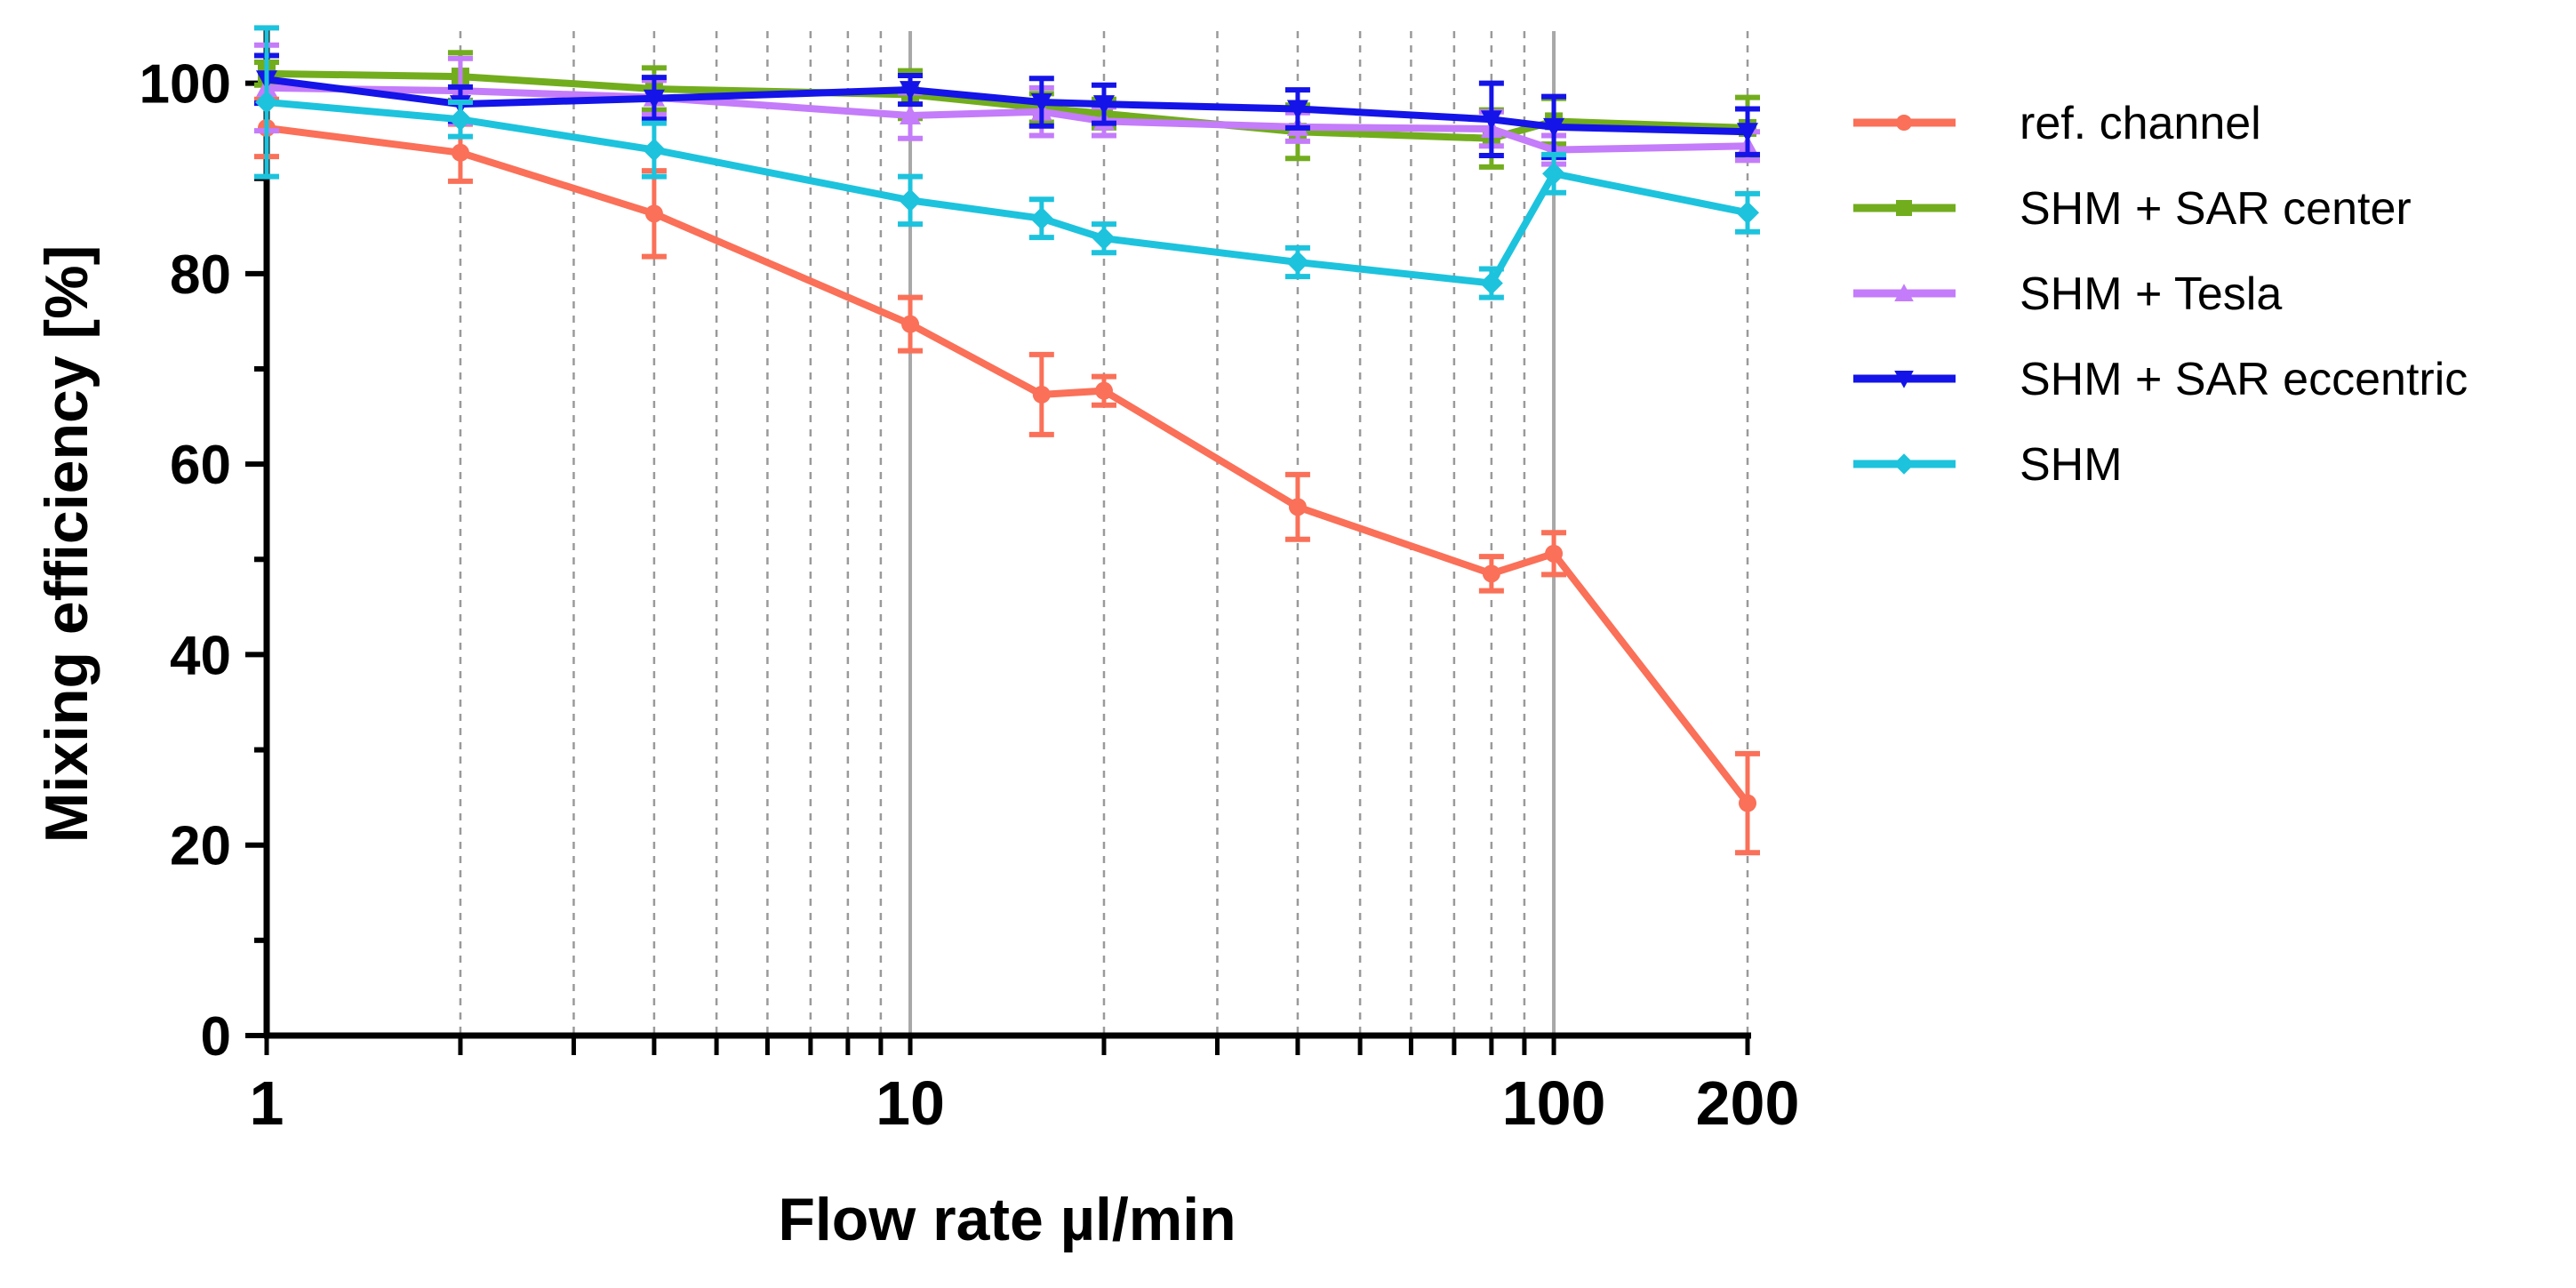  What do you see at coordinates (2071, 465) in the screenshot?
I see `legend-label: SHM` at bounding box center [2071, 465].